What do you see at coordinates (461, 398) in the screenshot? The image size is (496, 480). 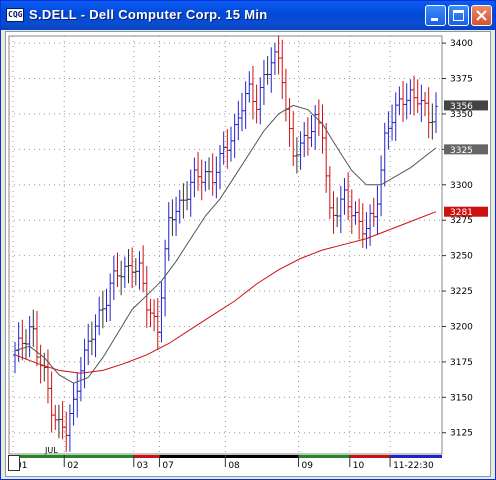 I see `y-tick-label: 3150` at bounding box center [461, 398].